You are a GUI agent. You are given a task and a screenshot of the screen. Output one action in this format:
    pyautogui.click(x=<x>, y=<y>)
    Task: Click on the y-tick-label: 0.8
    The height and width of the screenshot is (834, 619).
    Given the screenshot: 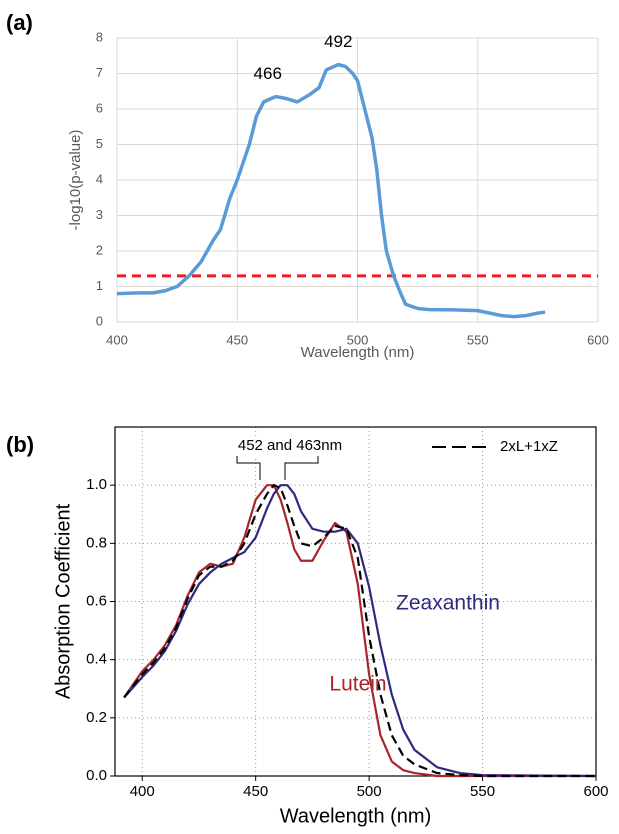 What is the action you would take?
    pyautogui.click(x=96, y=542)
    